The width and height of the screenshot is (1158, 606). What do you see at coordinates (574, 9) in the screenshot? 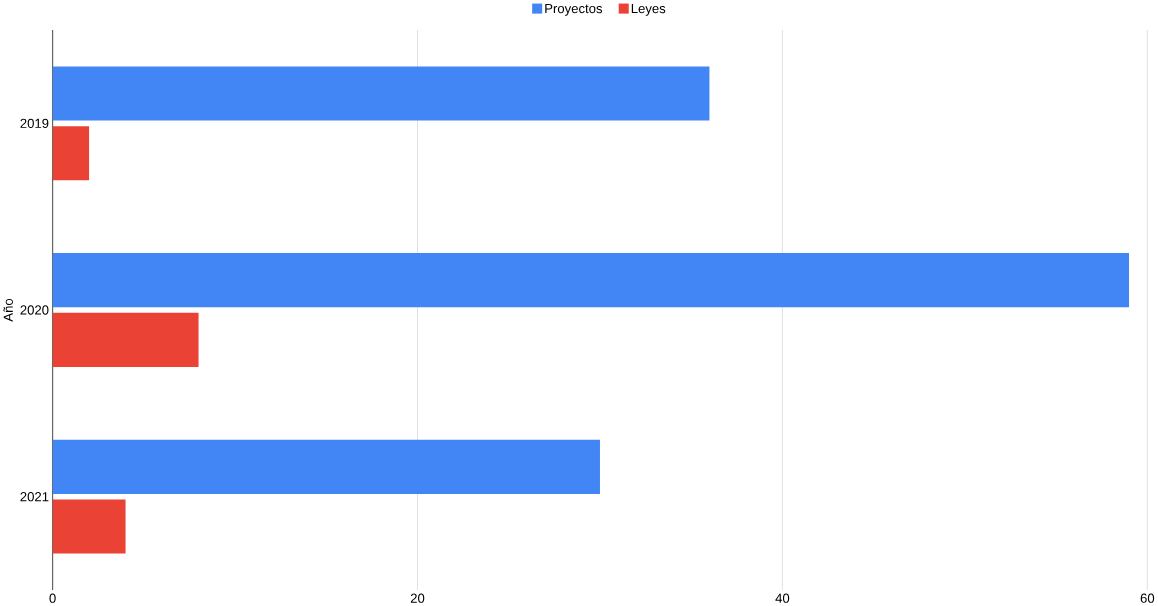
I see `legend-label: Proyectos` at bounding box center [574, 9].